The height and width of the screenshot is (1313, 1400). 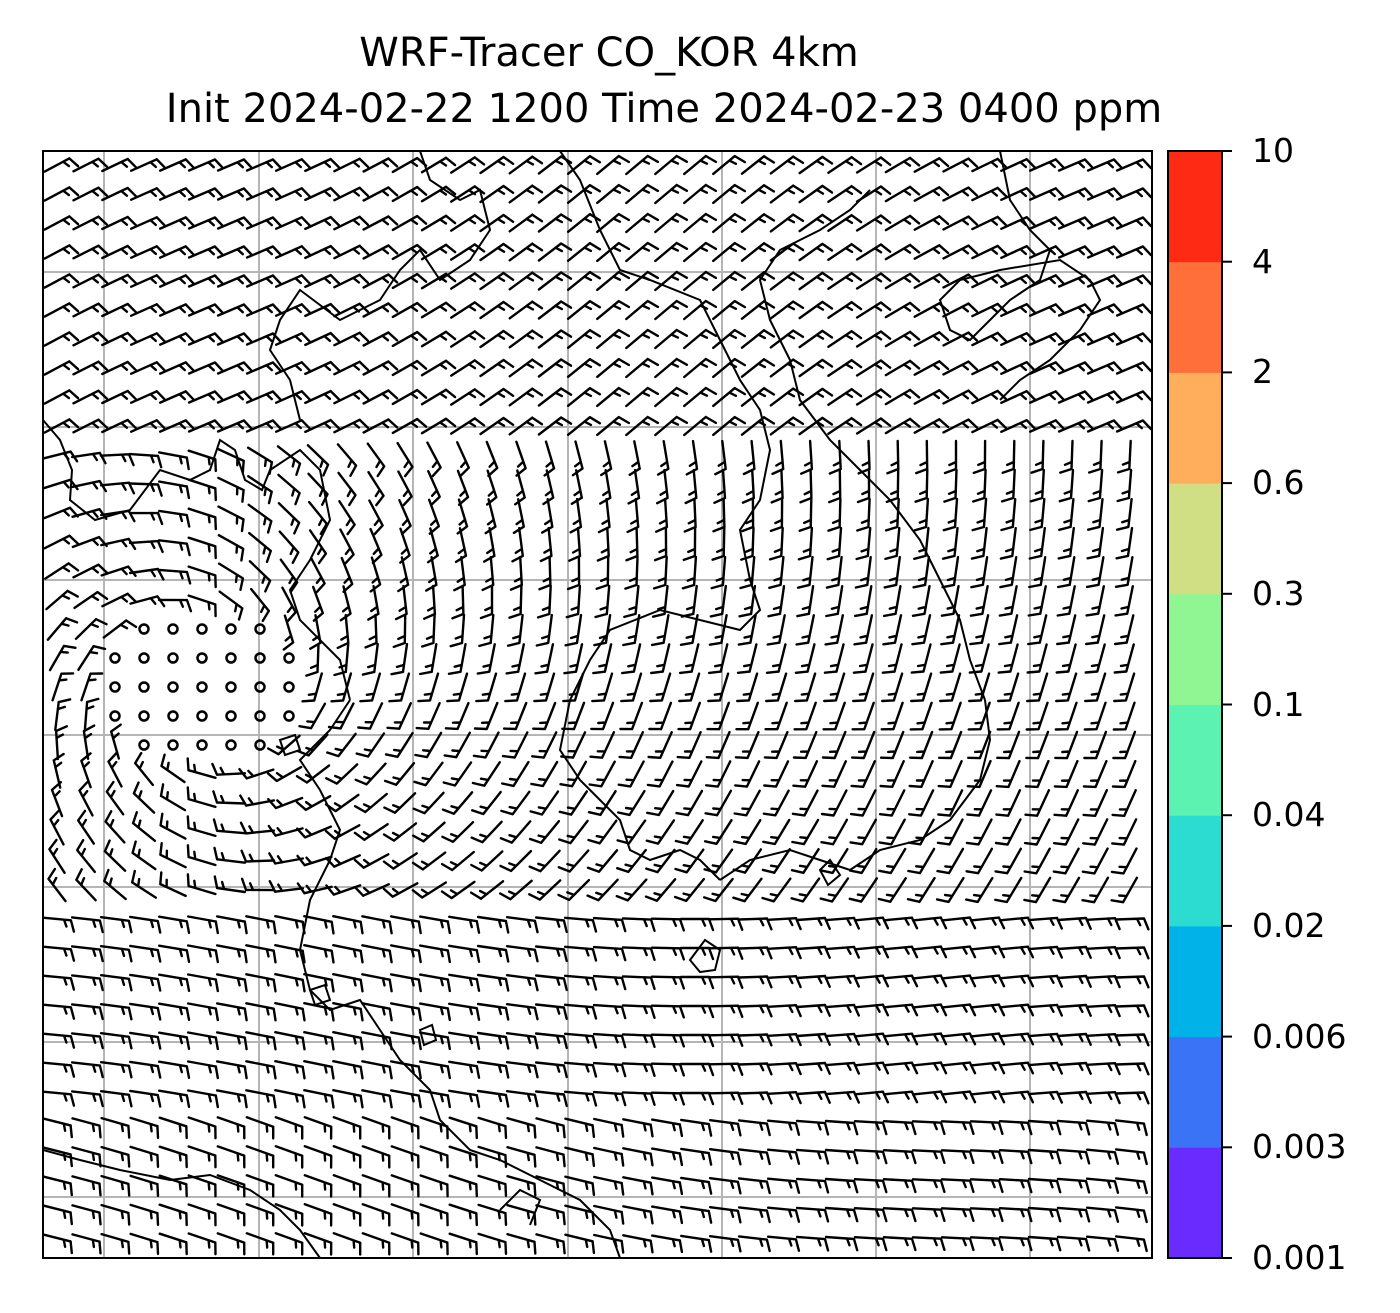 I want to click on colorbar-band, so click(x=1195, y=1203).